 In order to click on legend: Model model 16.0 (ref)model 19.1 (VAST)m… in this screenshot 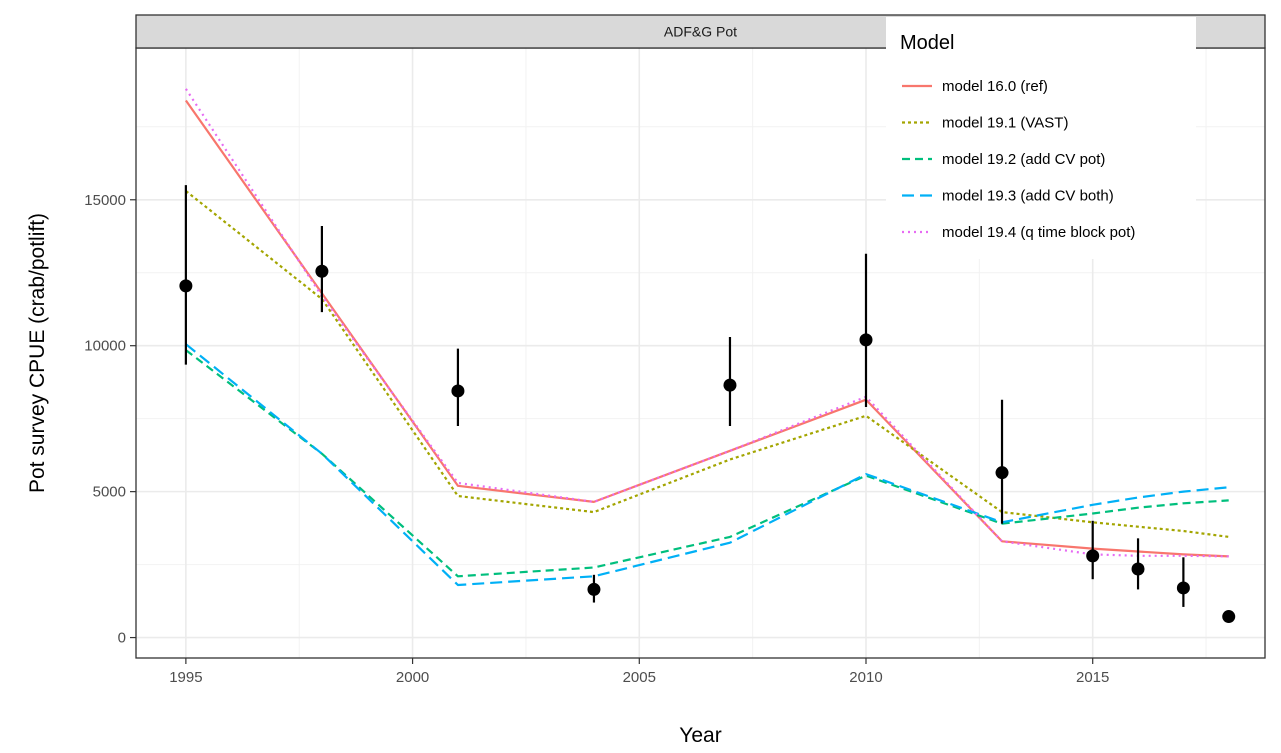, I will do `click(1041, 138)`.